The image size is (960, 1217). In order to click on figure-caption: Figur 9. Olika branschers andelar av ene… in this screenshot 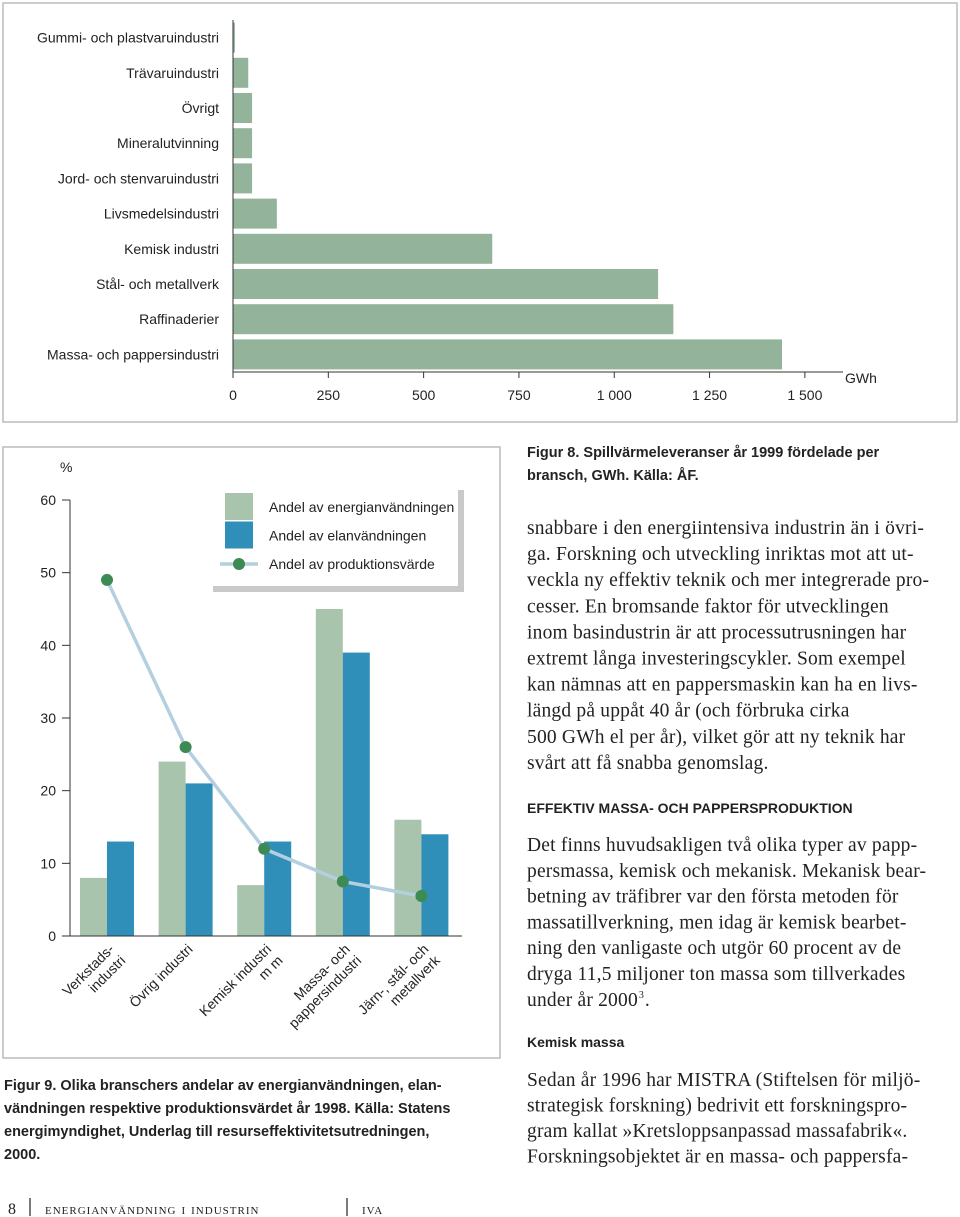, I will do `click(223, 1086)`.